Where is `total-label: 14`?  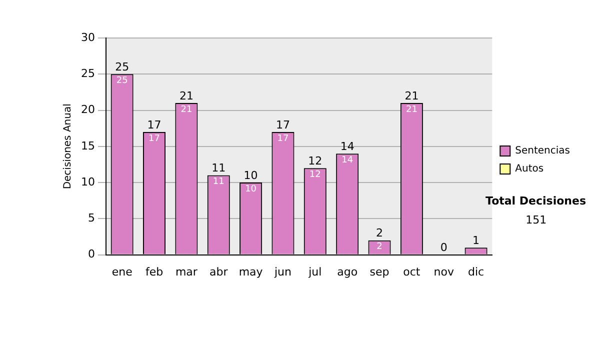
total-label: 14 is located at coordinates (347, 146).